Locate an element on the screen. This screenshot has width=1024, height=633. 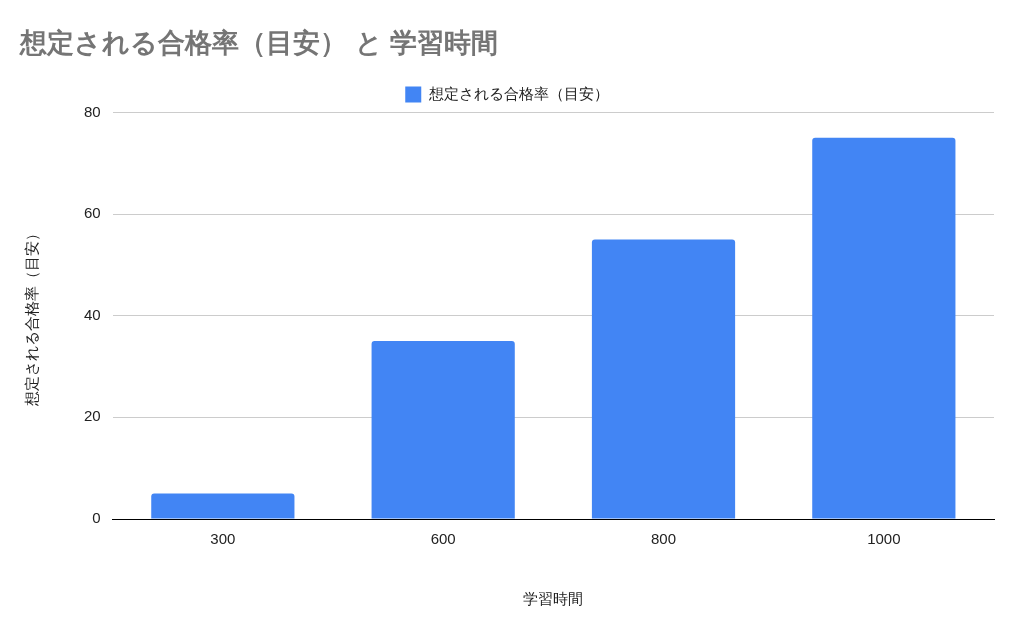
y-tick-label: 80 is located at coordinates (92, 111).